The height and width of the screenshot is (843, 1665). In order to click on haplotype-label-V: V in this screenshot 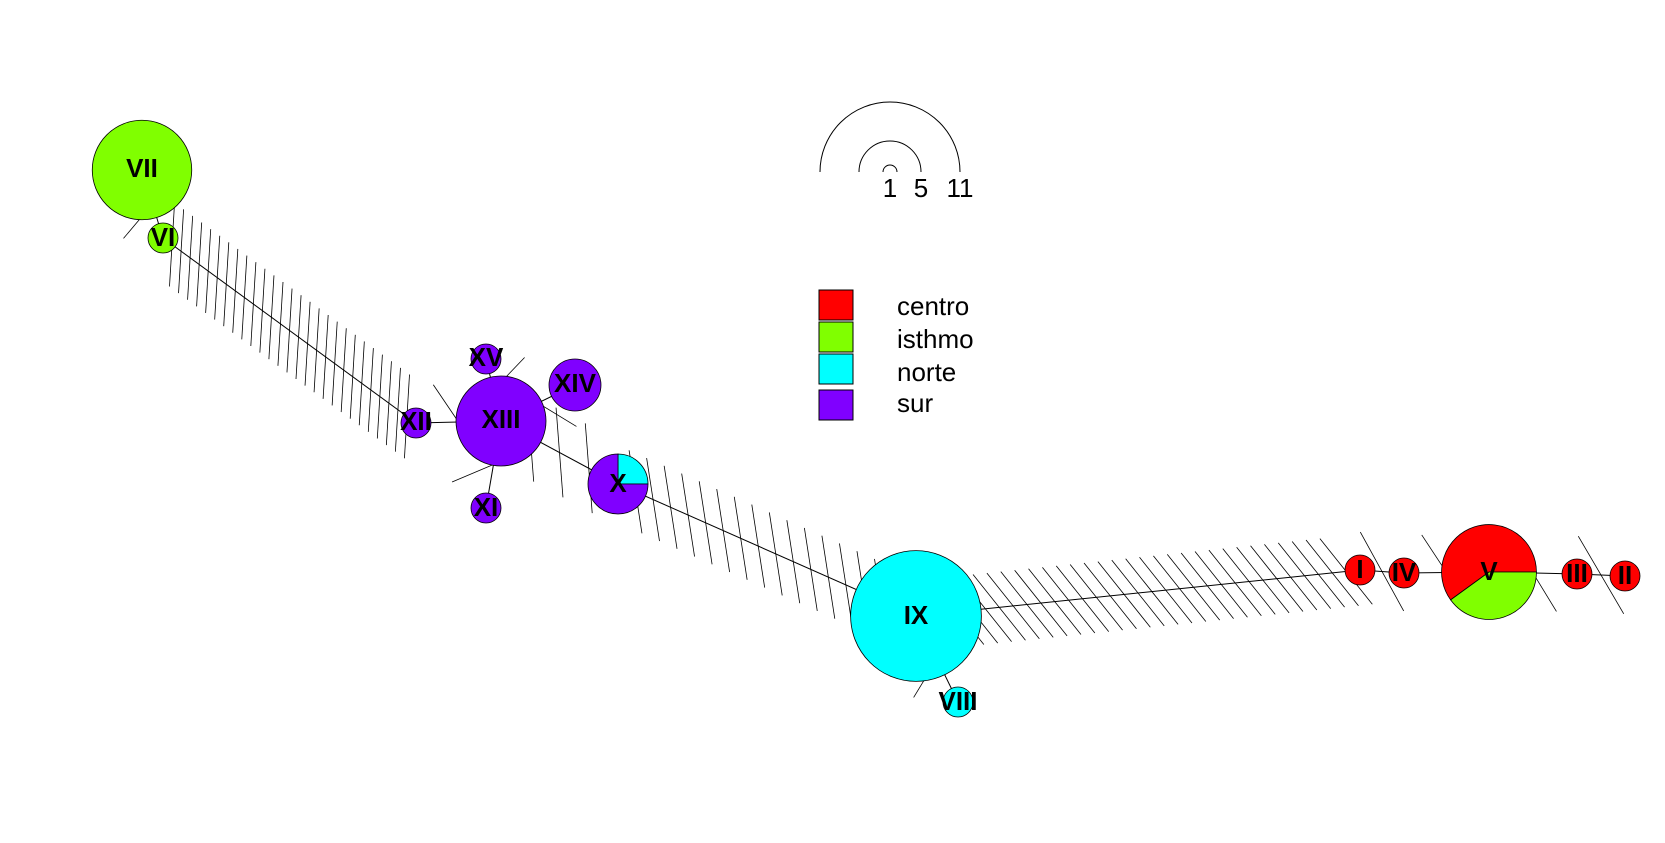, I will do `click(1489, 571)`.